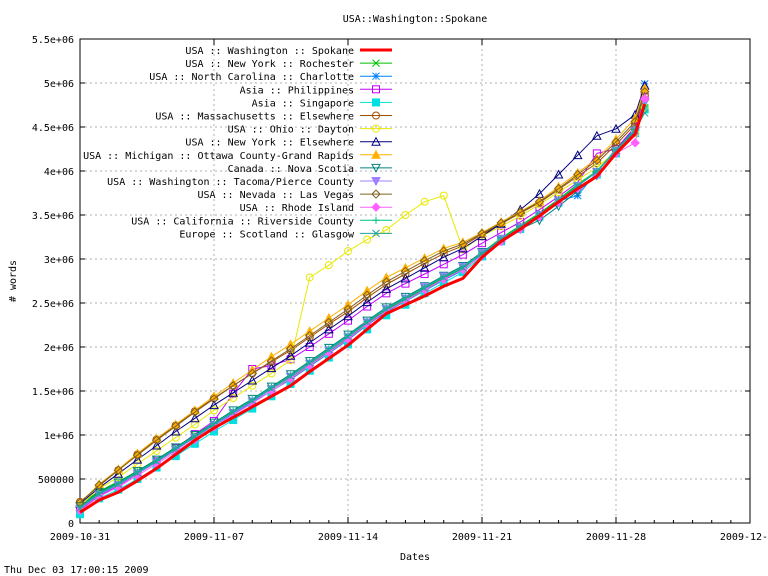  Describe the element at coordinates (482, 537) in the screenshot. I see `x-tick-label: 2009-11-21` at that location.